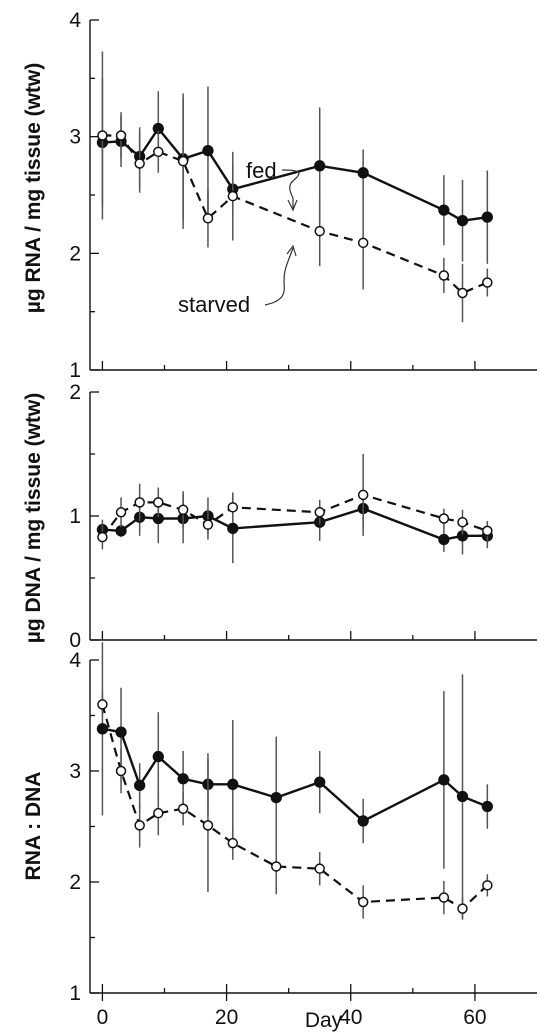  What do you see at coordinates (295, 775) in the screenshot?
I see `series-line-fed` at bounding box center [295, 775].